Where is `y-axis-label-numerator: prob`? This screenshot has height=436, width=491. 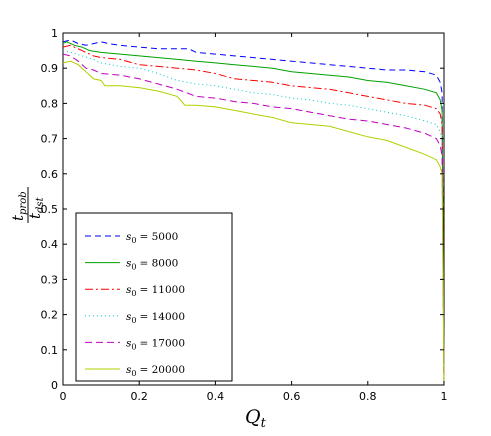
y-axis-label-numerator: prob is located at coordinates (23, 203).